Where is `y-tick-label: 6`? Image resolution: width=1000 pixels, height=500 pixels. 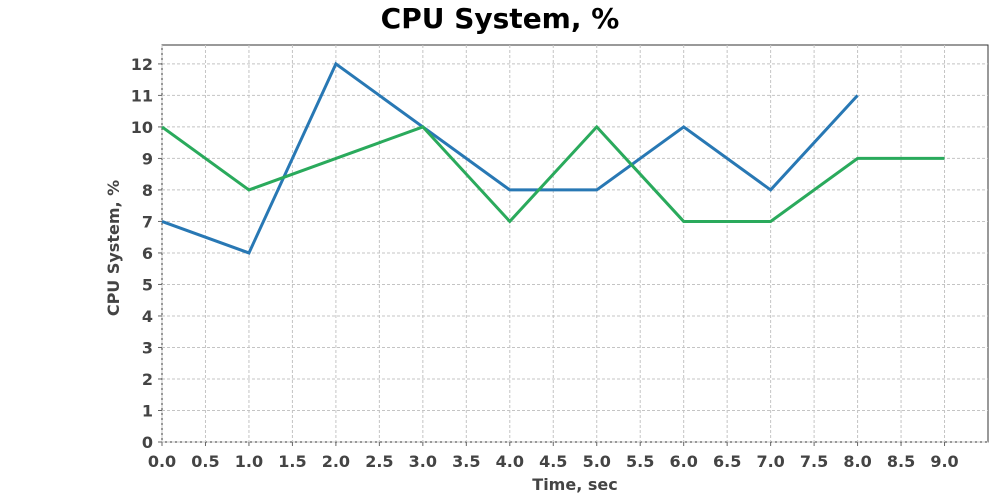 y-tick-label: 6 is located at coordinates (147, 253).